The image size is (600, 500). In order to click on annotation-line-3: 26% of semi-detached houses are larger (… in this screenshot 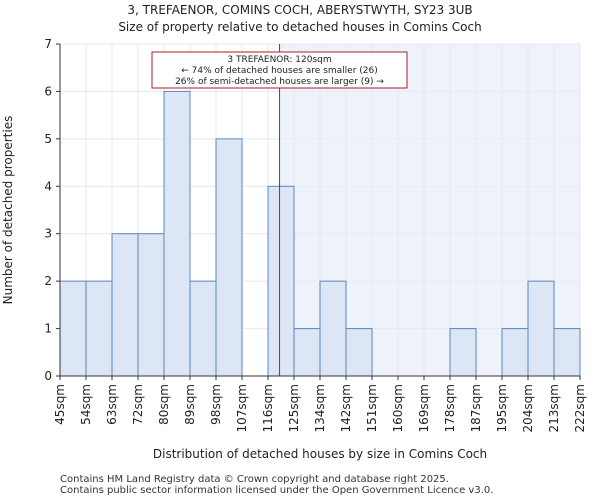, I will do `click(279, 82)`.